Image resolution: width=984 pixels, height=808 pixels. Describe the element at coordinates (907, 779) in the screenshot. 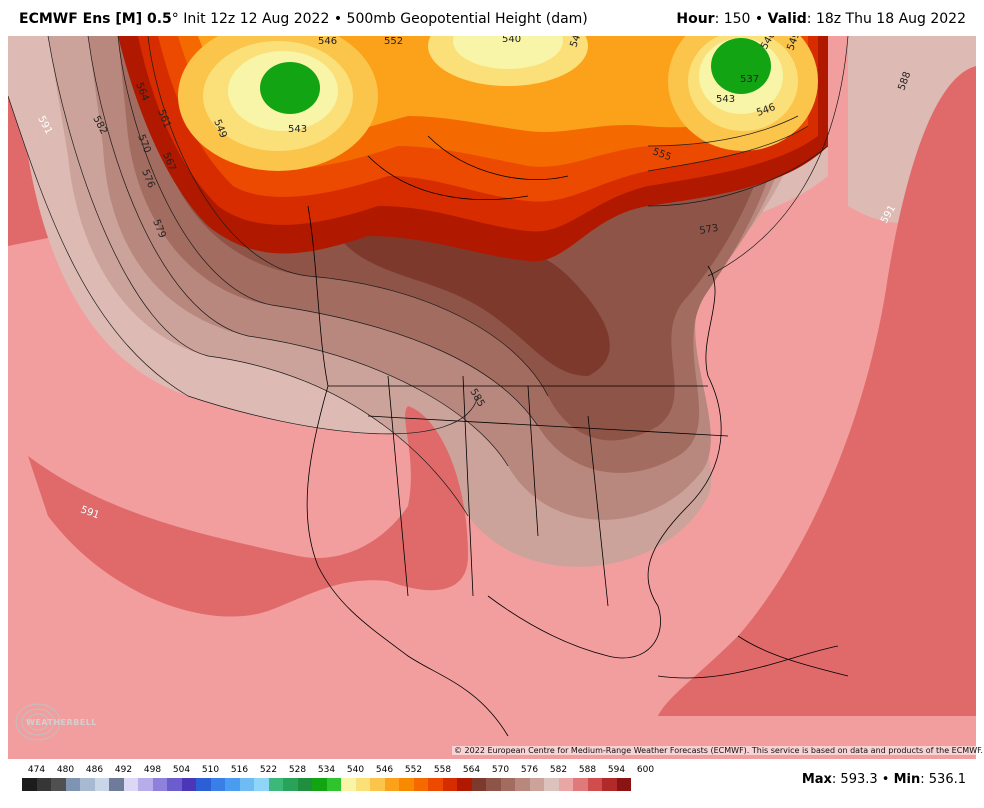

I see `min-label: Min` at that location.